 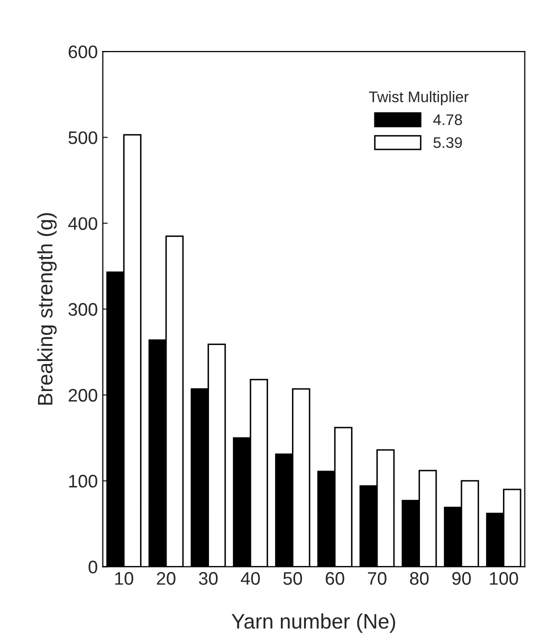 What do you see at coordinates (250, 578) in the screenshot?
I see `x-tick-label: 40` at bounding box center [250, 578].